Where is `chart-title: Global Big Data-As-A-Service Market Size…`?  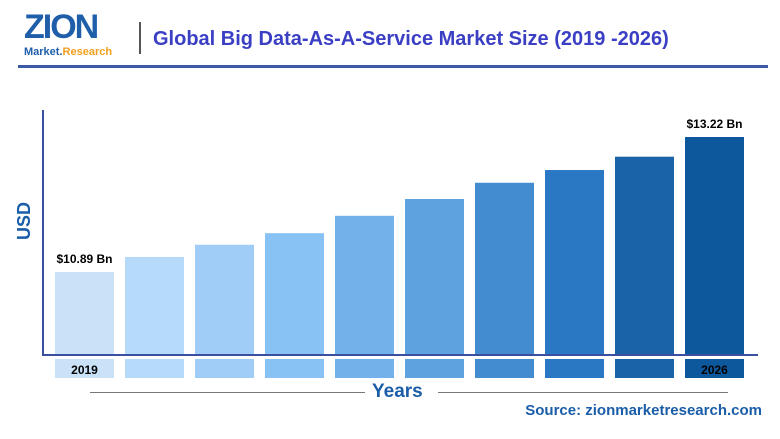 chart-title: Global Big Data-As-A-Service Market Size… is located at coordinates (411, 39).